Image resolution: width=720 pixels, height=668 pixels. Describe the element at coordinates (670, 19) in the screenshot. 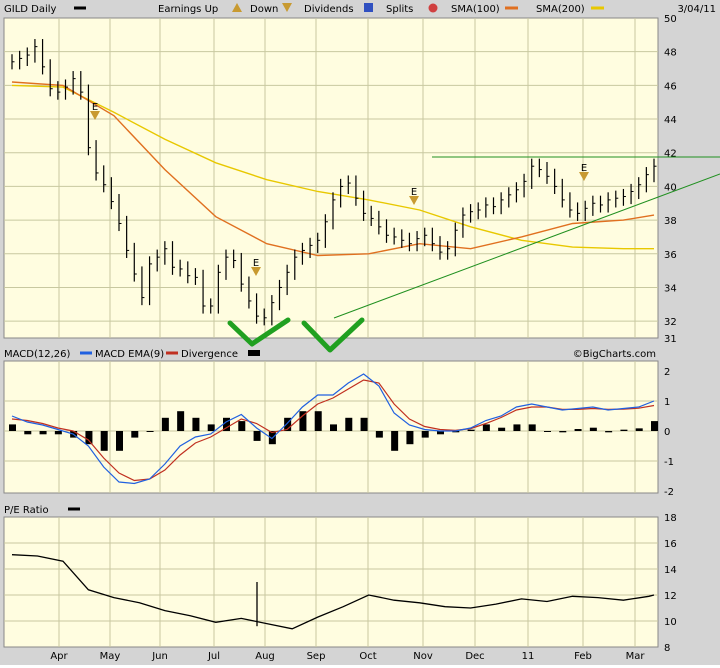

I see `price-tick-label: 50` at that location.